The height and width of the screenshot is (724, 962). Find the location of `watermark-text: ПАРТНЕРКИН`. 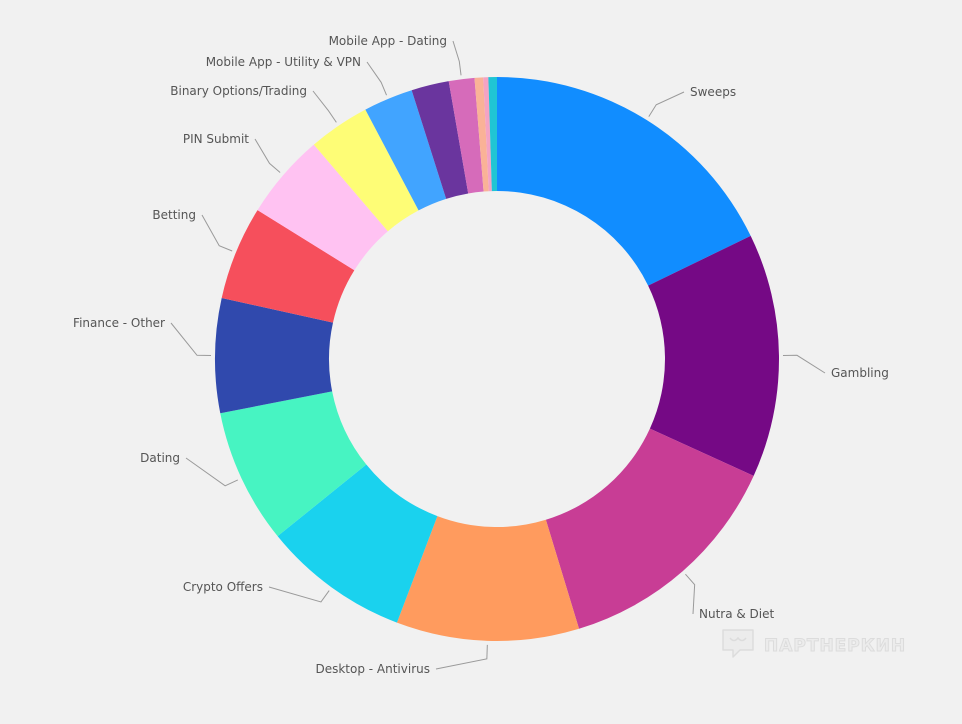

watermark-text: ПАРТНЕРКИН is located at coordinates (835, 646).